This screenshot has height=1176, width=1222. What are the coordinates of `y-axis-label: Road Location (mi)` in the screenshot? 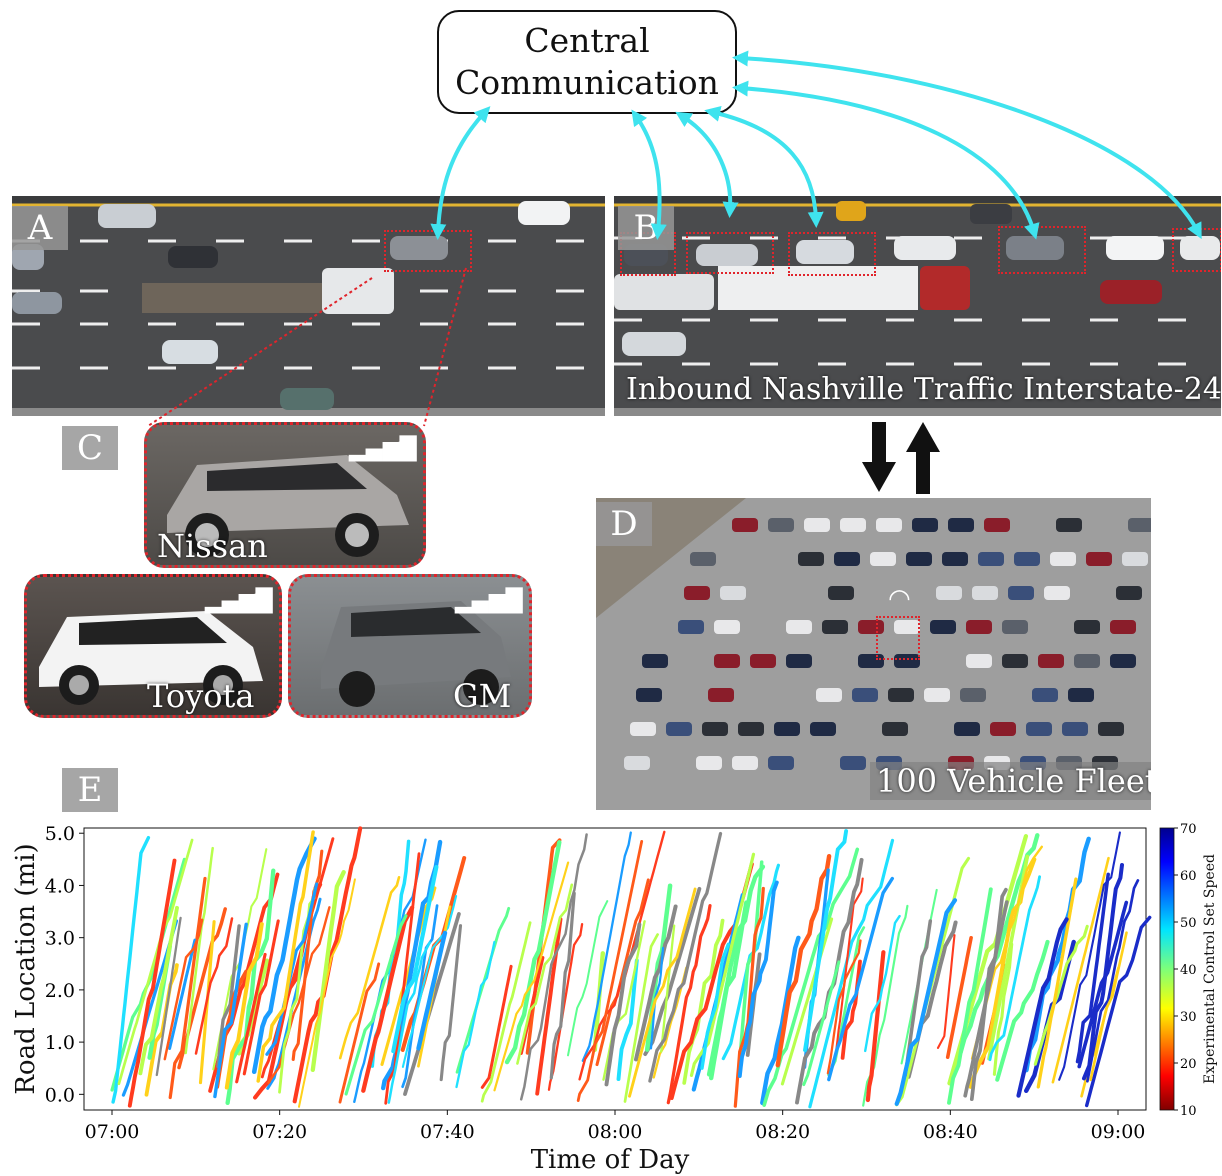 It's located at (26, 968).